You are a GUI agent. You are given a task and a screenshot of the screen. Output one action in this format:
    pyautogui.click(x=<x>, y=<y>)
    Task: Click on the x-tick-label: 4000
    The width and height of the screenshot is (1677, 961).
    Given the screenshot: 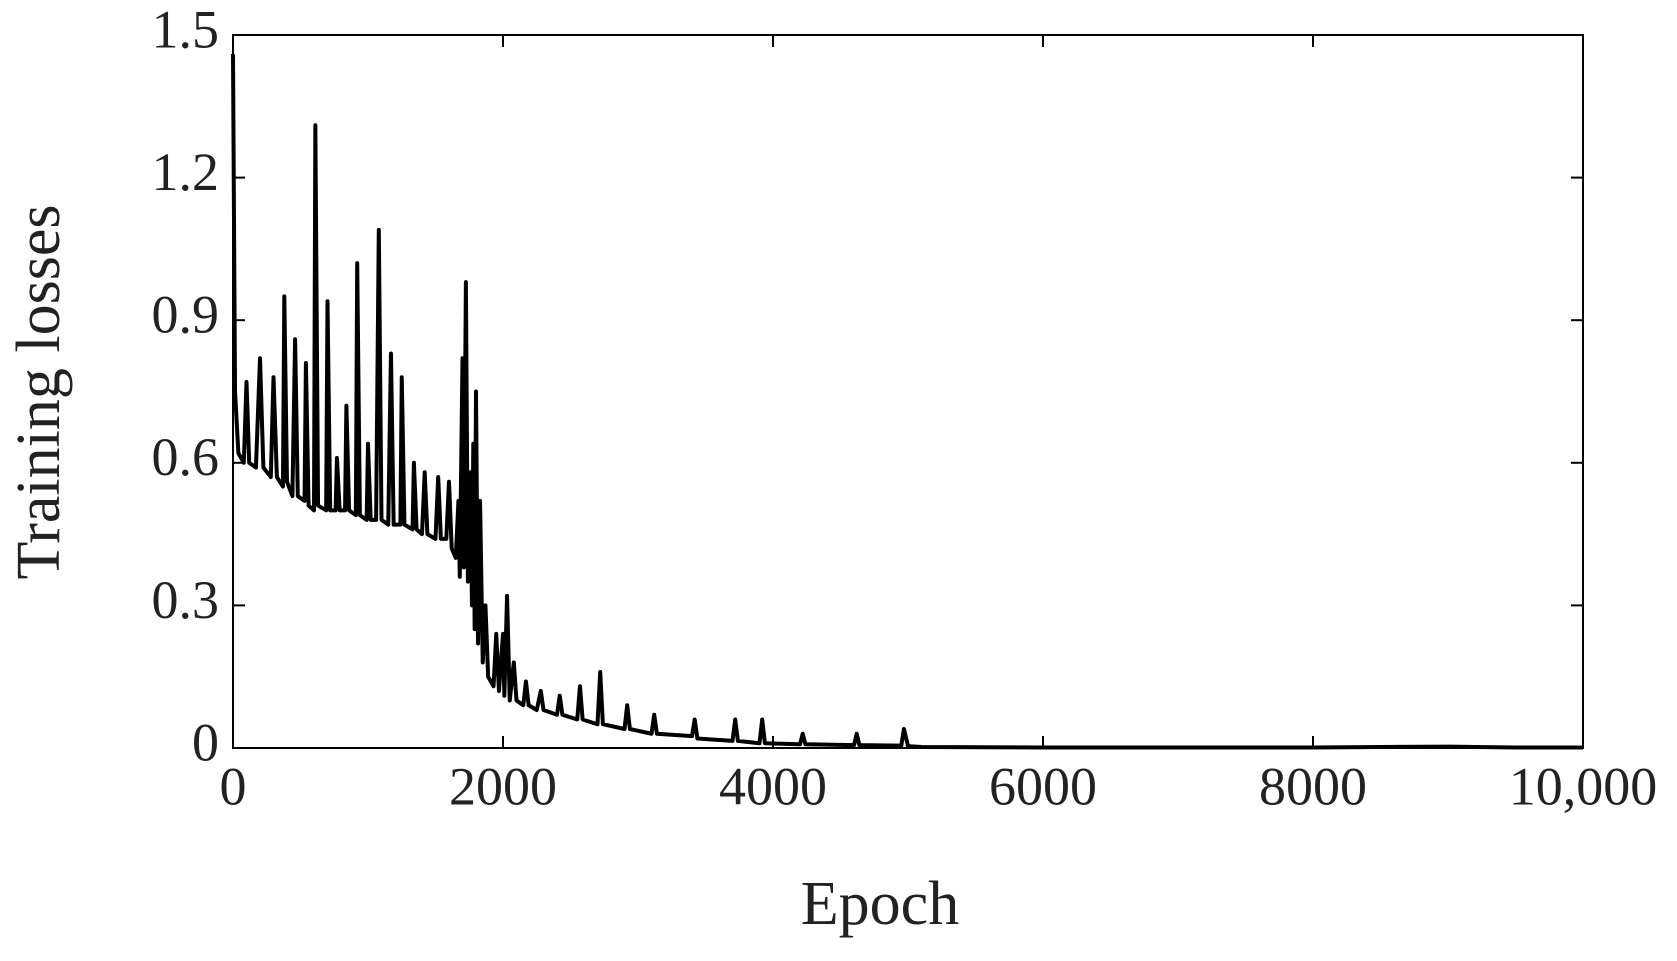 What is the action you would take?
    pyautogui.click(x=773, y=786)
    